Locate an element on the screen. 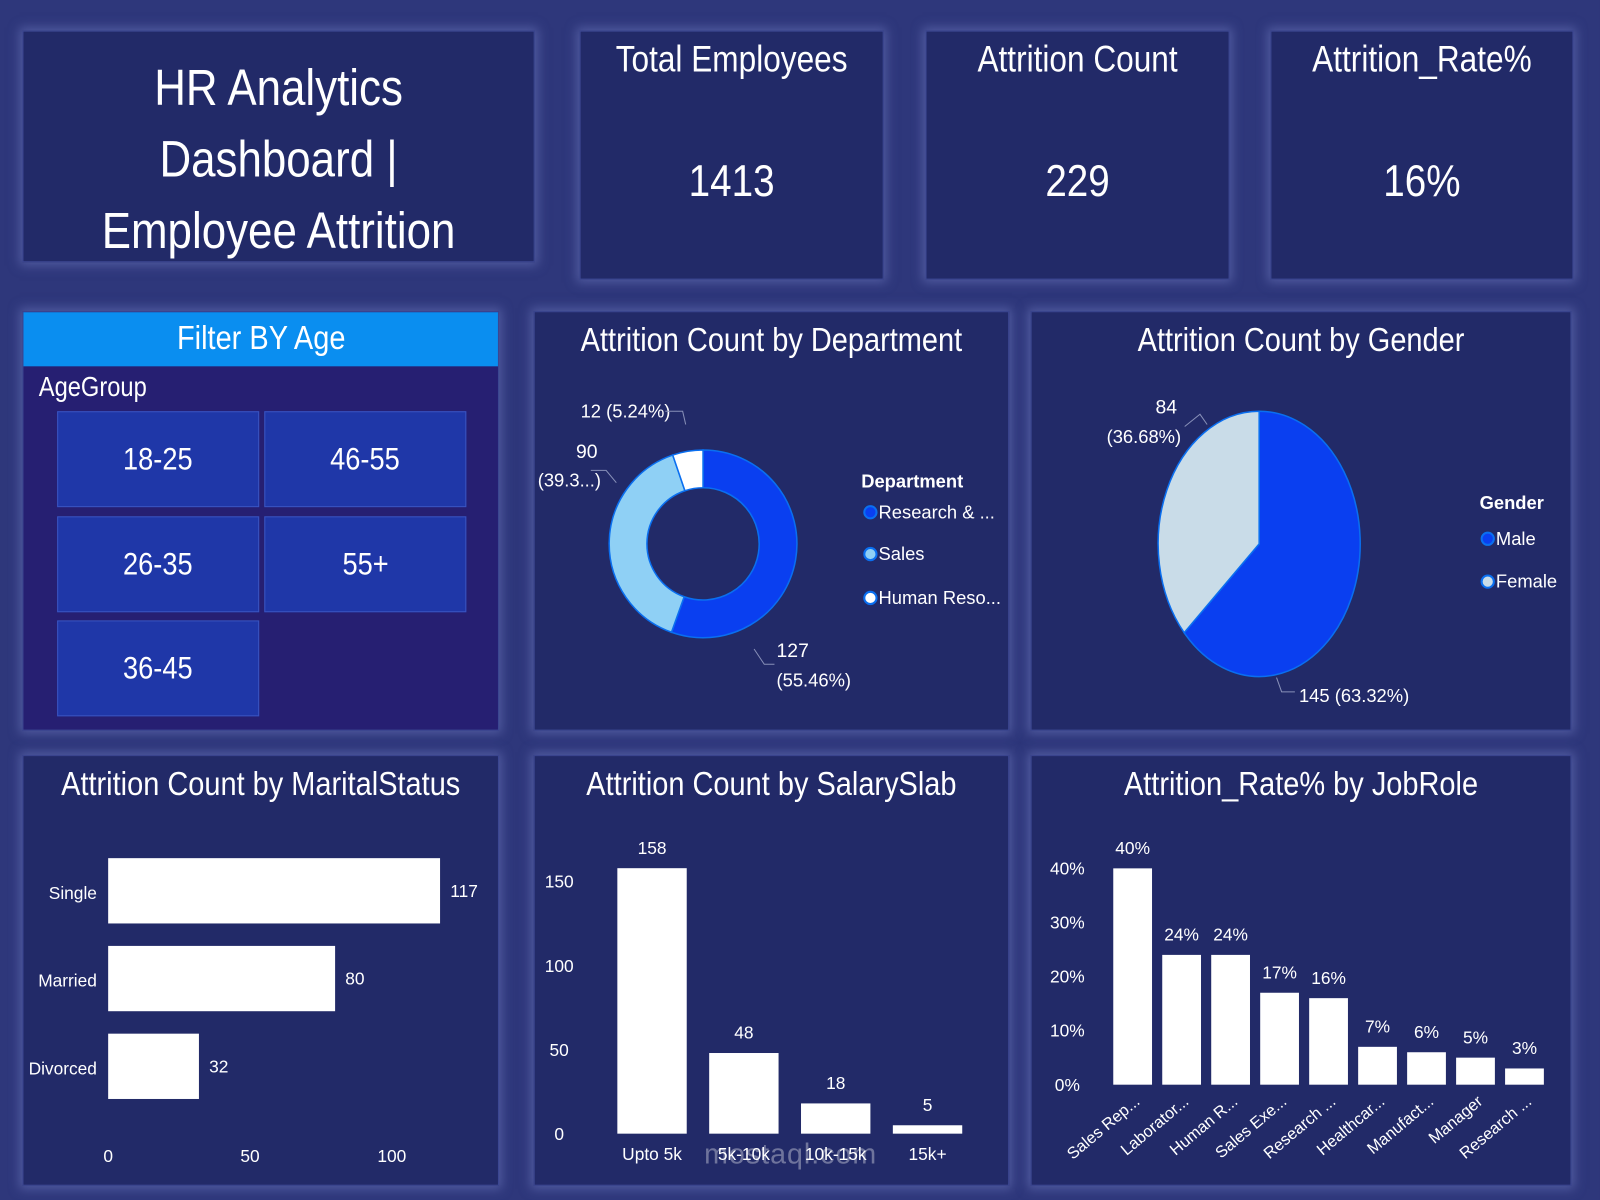 The image size is (1600, 1200). category-label: Married is located at coordinates (67, 981).